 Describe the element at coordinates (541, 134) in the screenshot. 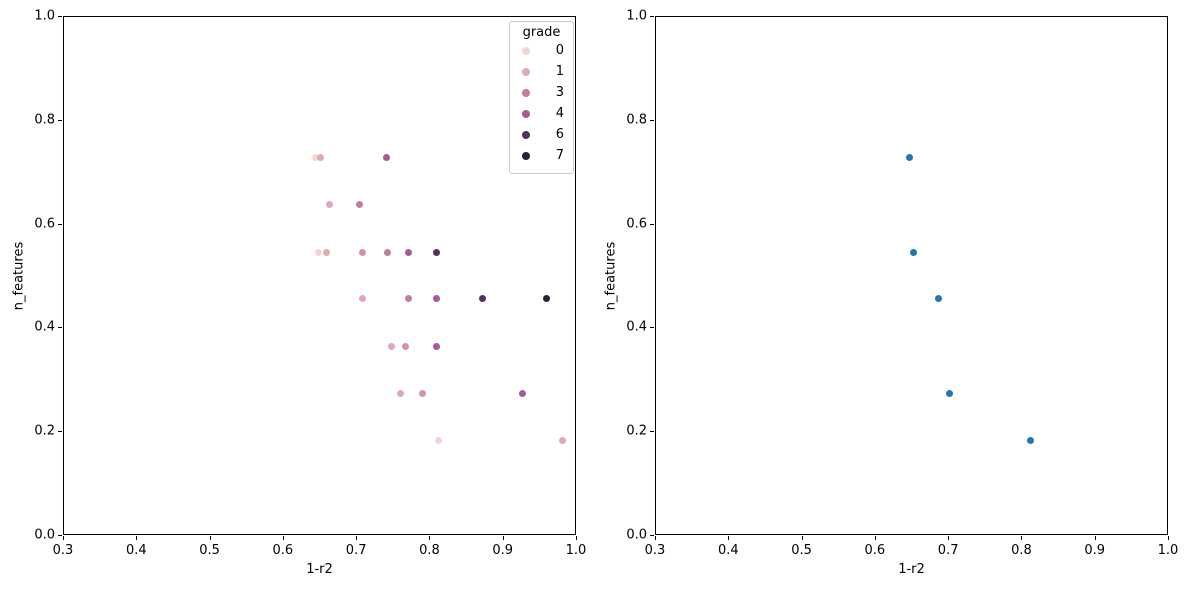

I see `legend-entry: 6` at that location.